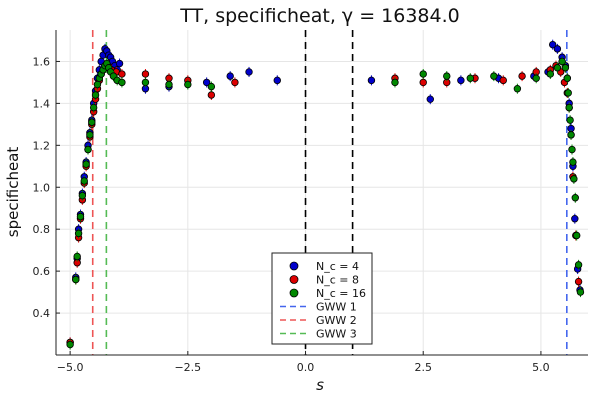  What do you see at coordinates (42, 187) in the screenshot?
I see `y-tick-label: 1.0` at bounding box center [42, 187].